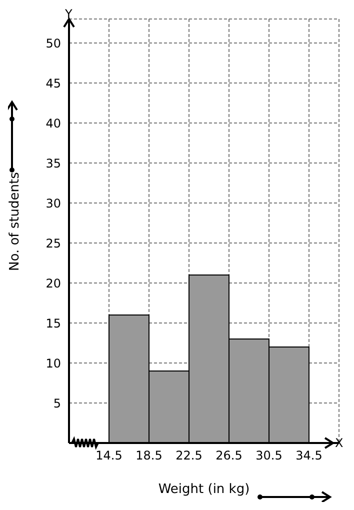  I want to click on annotation: Y, so click(68, 14).